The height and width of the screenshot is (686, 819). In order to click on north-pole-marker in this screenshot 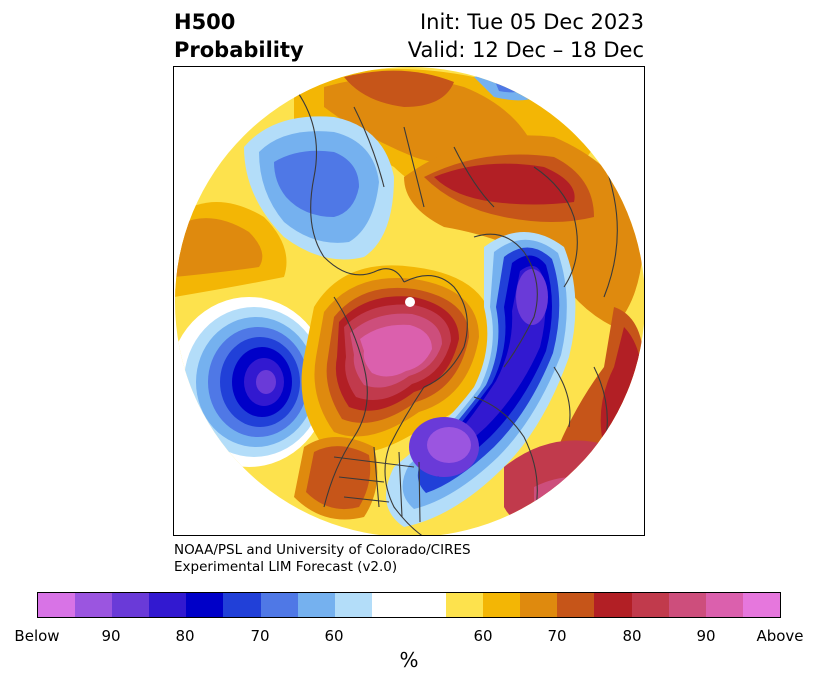, I will do `click(410, 302)`.